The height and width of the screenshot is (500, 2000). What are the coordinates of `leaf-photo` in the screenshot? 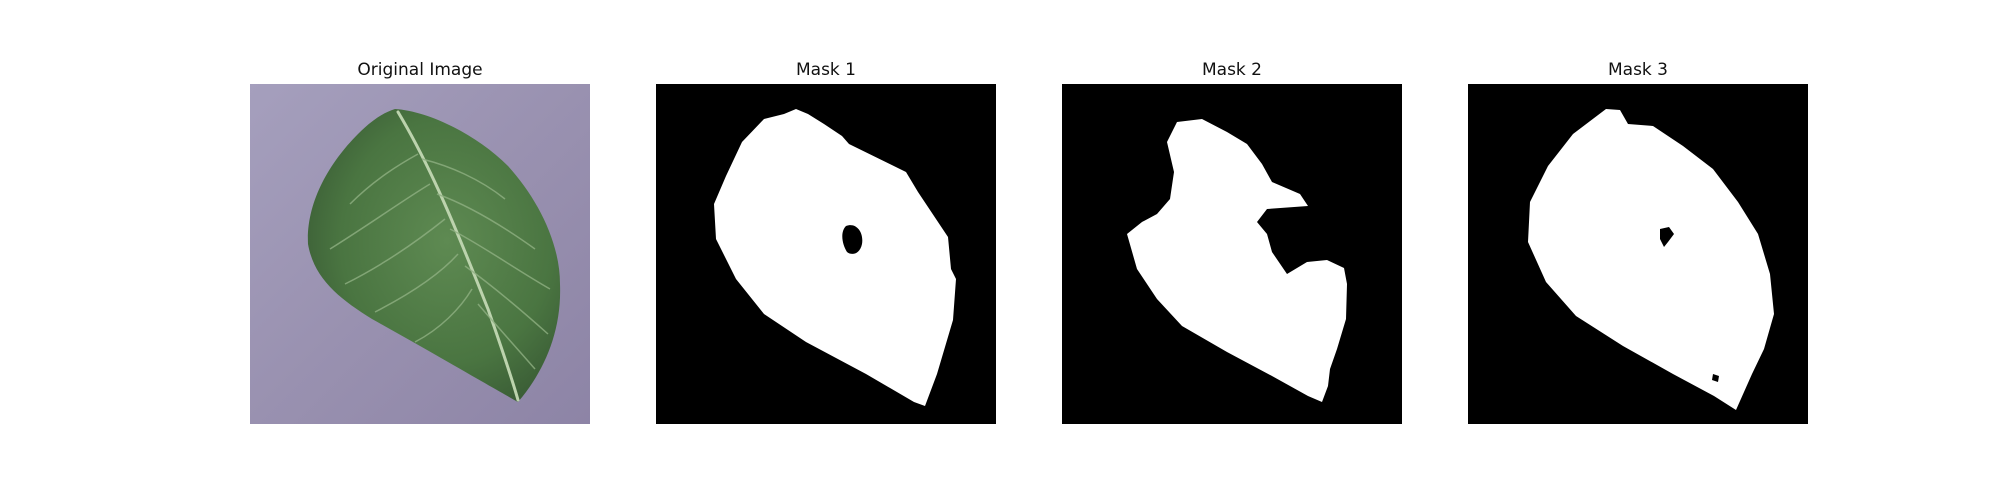 It's located at (420, 254).